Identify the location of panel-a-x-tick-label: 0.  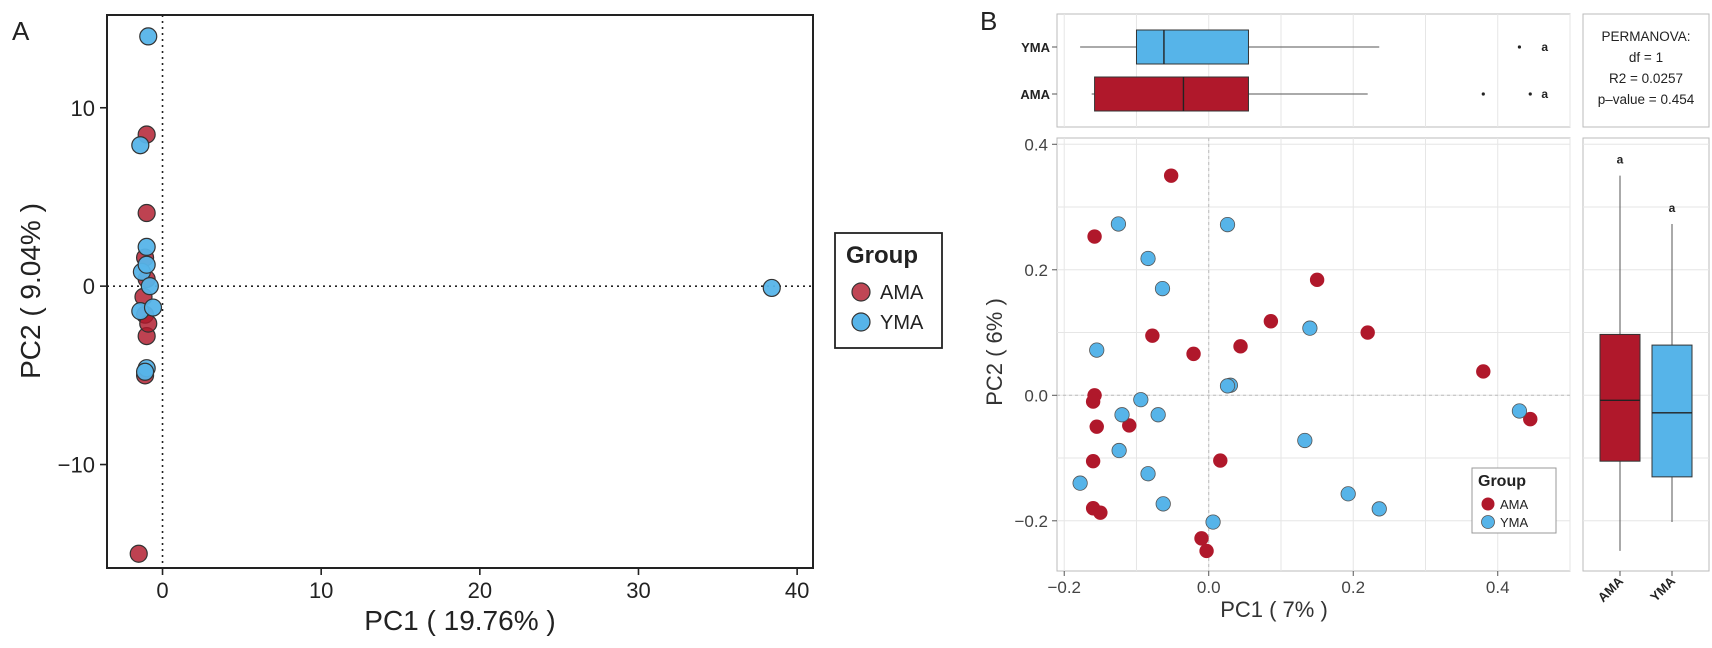
(162, 590).